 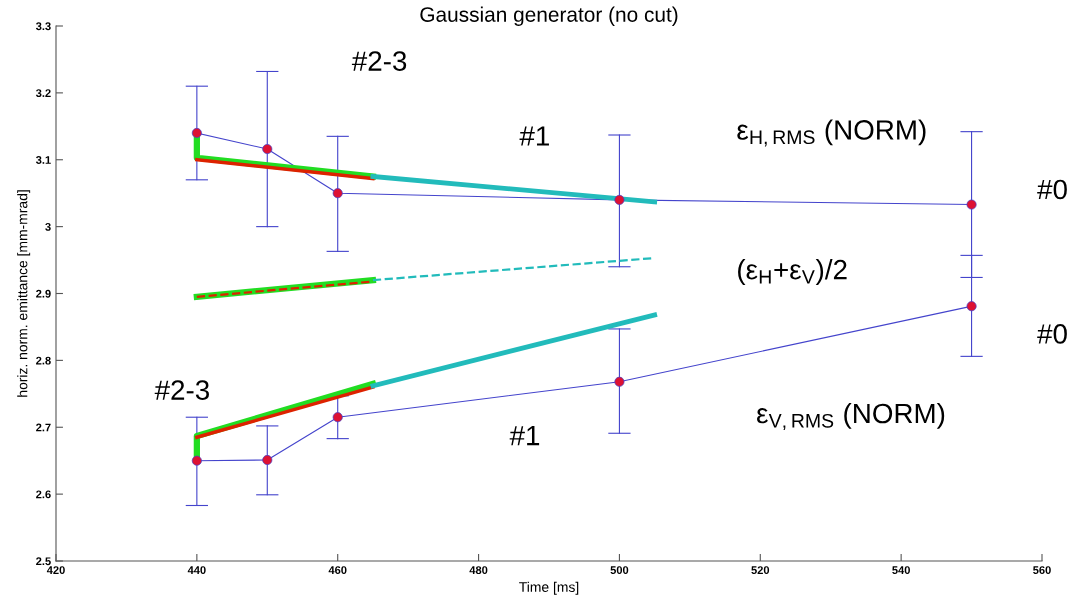 What do you see at coordinates (43, 93) in the screenshot?
I see `y-tick-label: 3.2` at bounding box center [43, 93].